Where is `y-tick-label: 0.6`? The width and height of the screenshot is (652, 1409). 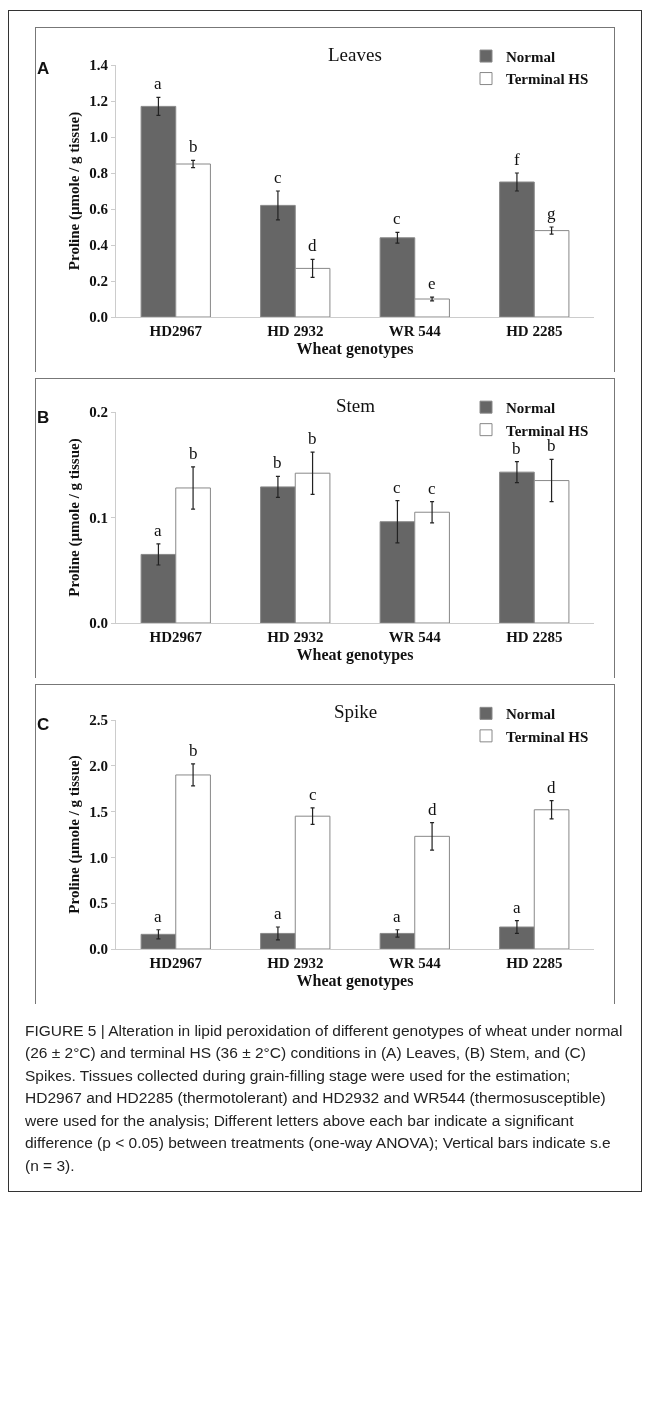
y-tick-label: 0.6 is located at coordinates (99, 209).